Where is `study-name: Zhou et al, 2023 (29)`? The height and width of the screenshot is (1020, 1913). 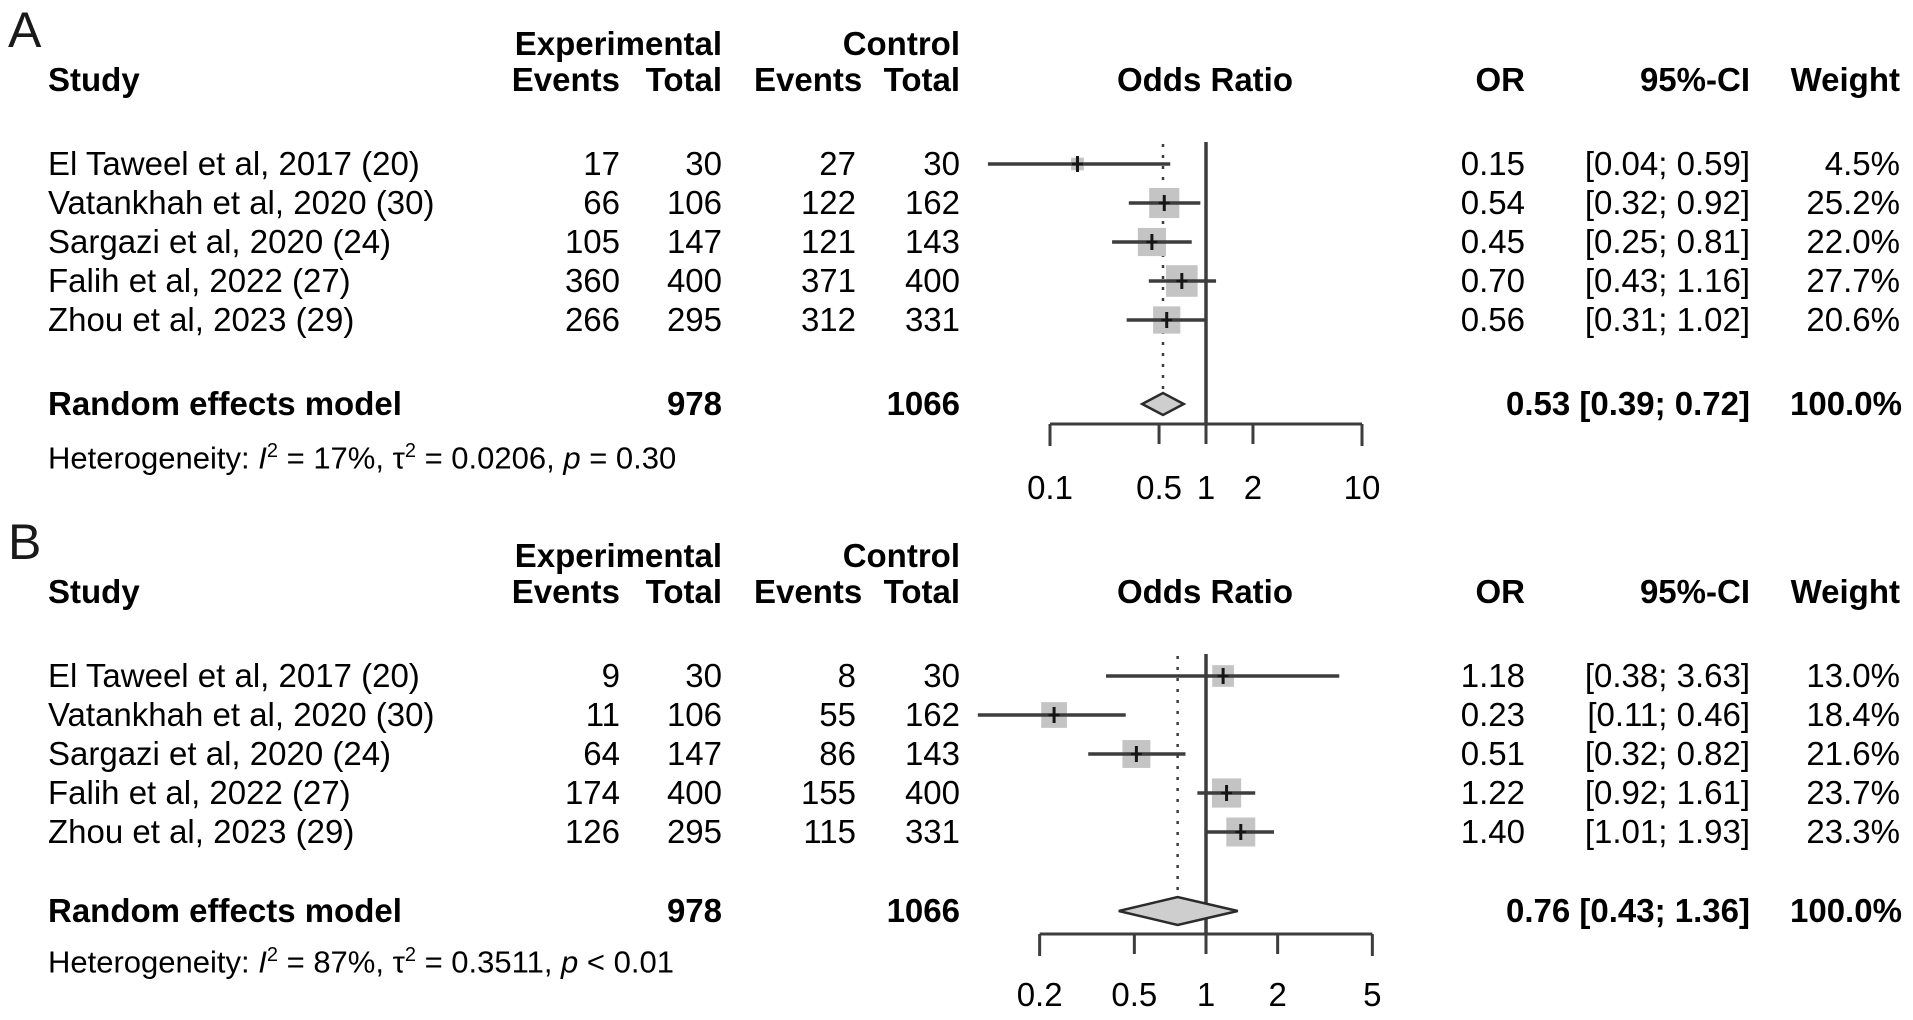 study-name: Zhou et al, 2023 (29) is located at coordinates (201, 319).